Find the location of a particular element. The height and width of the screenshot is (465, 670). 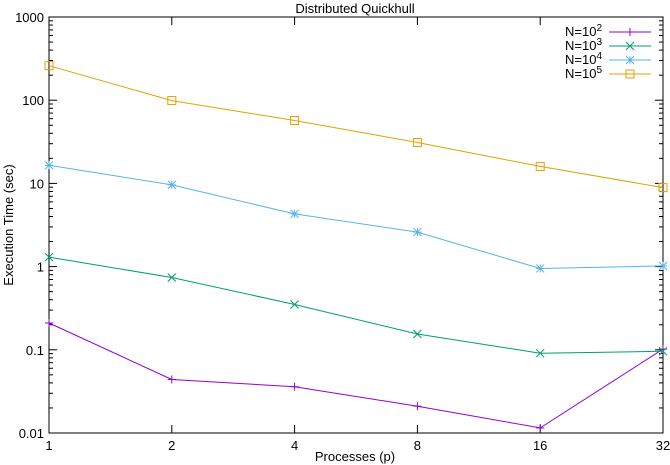

y-tick-label: 1 is located at coordinates (40, 267).